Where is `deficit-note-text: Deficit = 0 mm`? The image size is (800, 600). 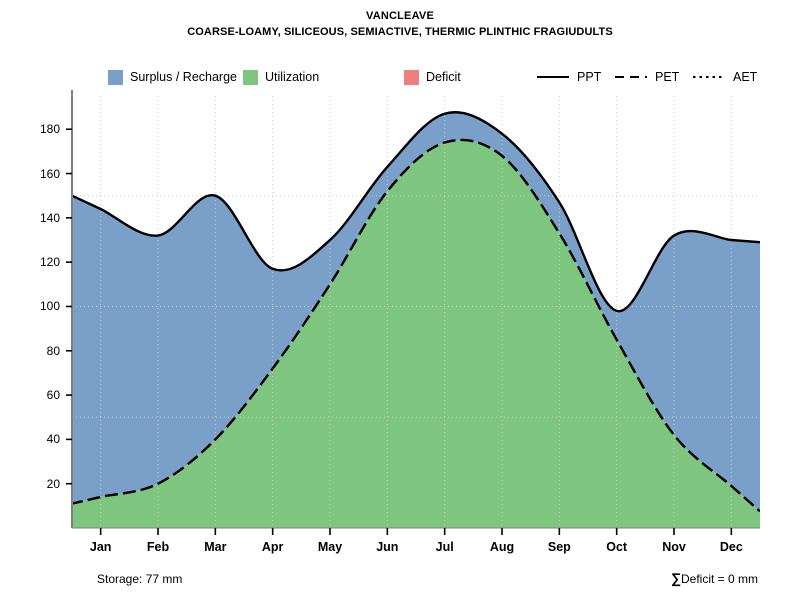
deficit-note-text: Deficit = 0 mm is located at coordinates (719, 579).